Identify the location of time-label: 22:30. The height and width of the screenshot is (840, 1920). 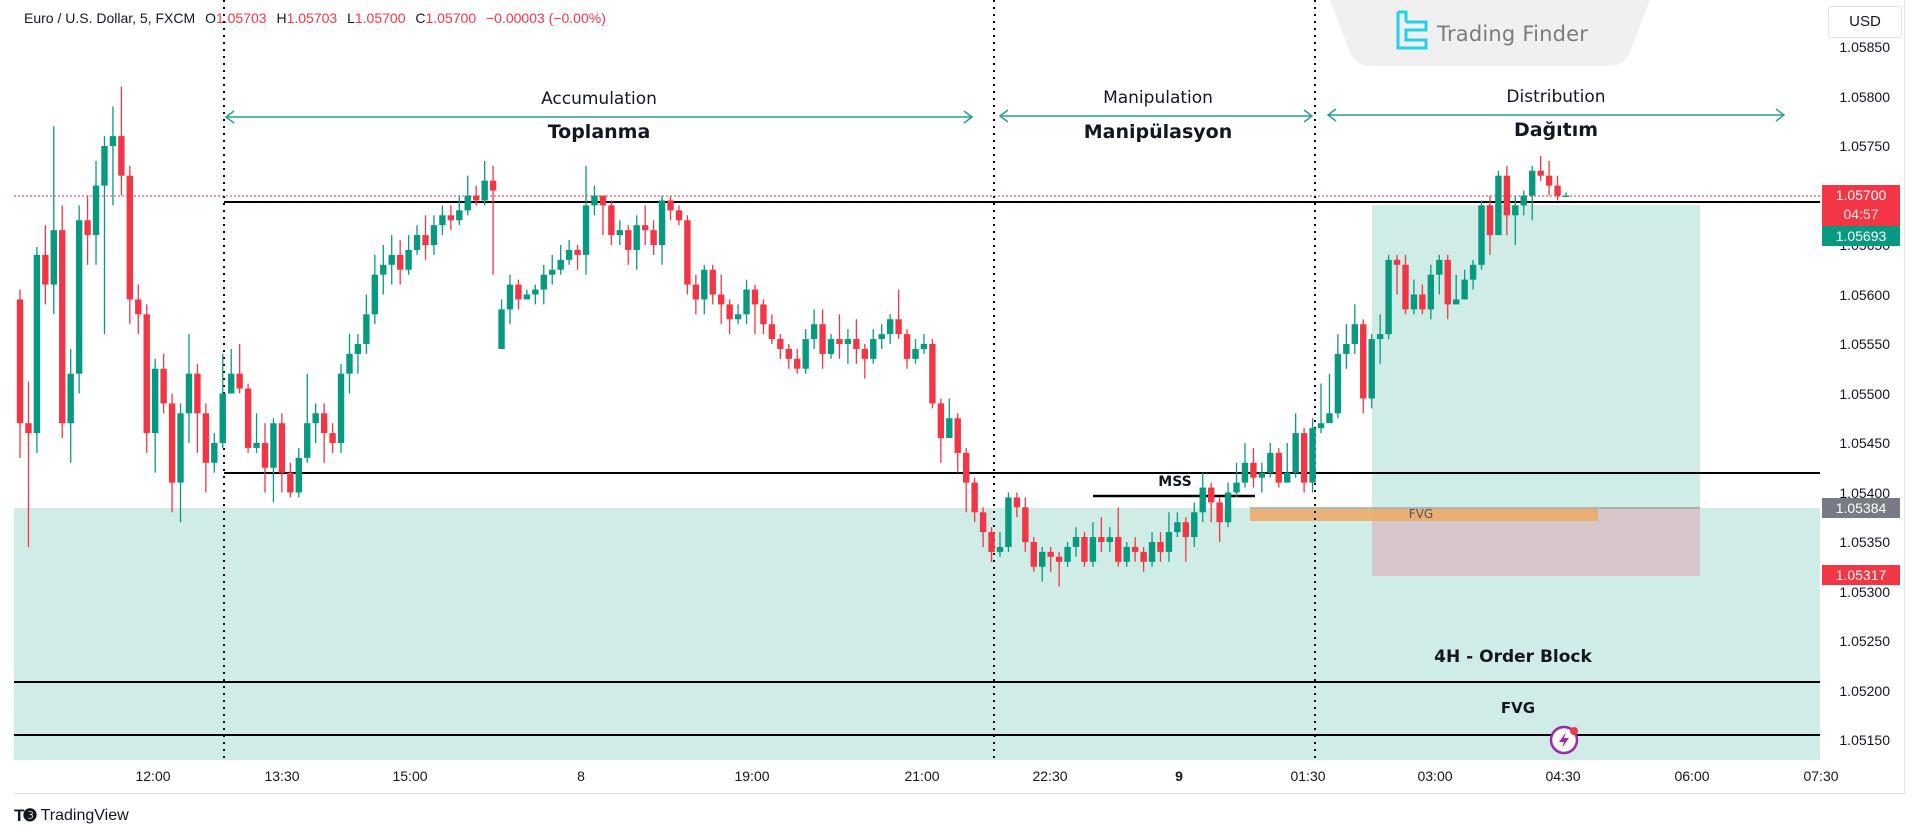
(1050, 776).